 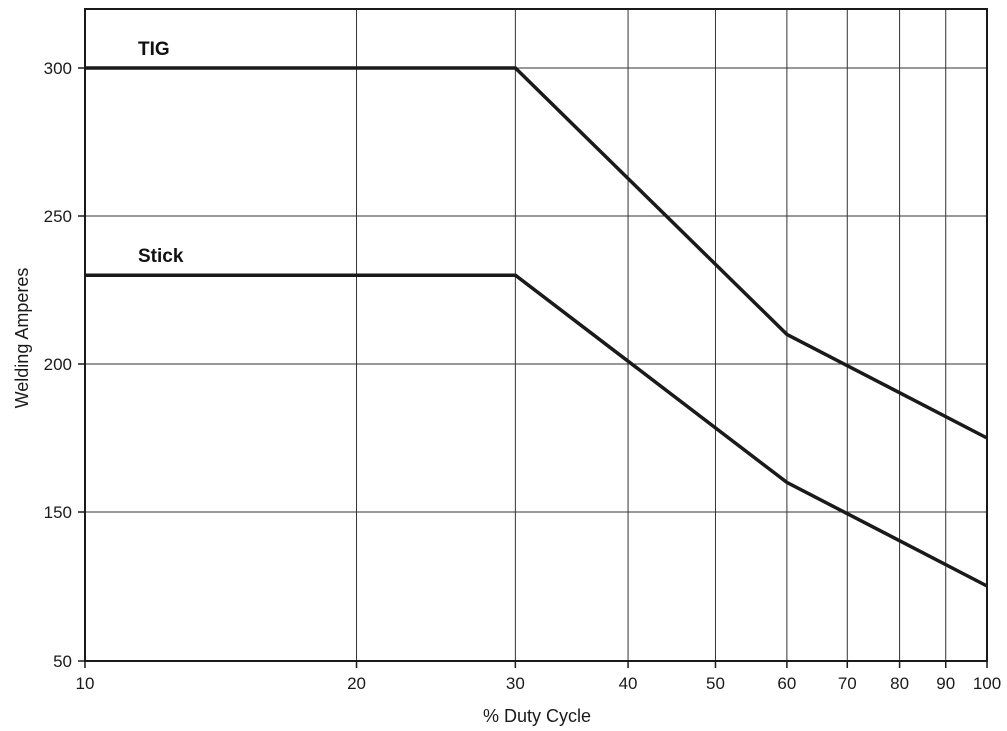 I want to click on x-tick-label: 50, so click(x=715, y=683).